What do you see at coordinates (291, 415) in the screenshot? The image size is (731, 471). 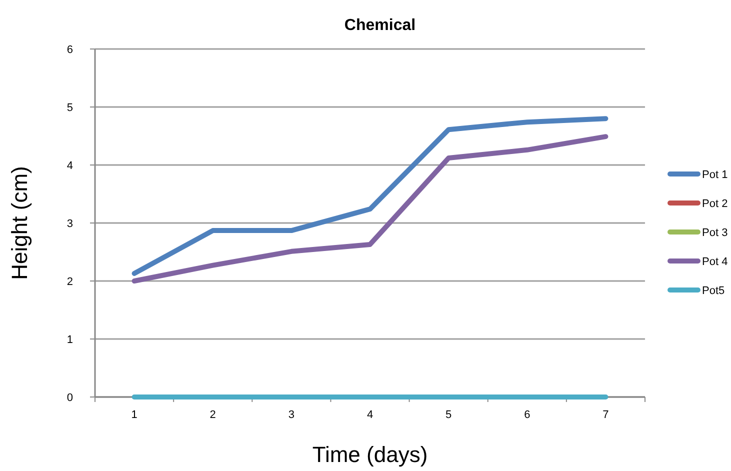 I see `x-tick-label: 3` at bounding box center [291, 415].